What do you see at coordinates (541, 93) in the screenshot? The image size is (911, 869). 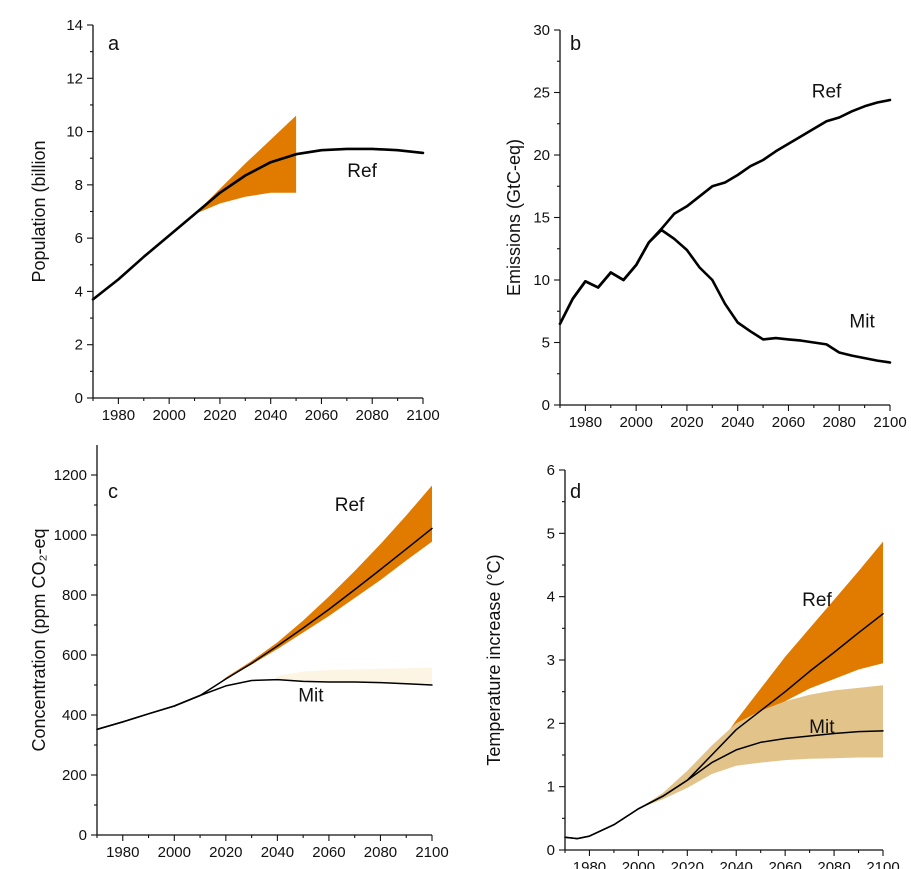 I see `y-tick-label: 25` at bounding box center [541, 93].